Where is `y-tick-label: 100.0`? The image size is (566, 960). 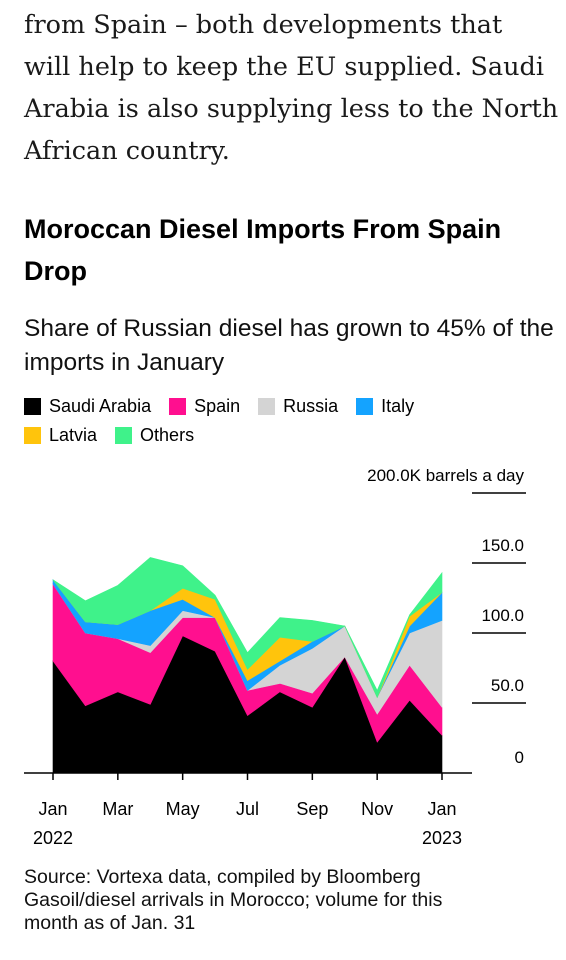
y-tick-label: 100.0 is located at coordinates (502, 615).